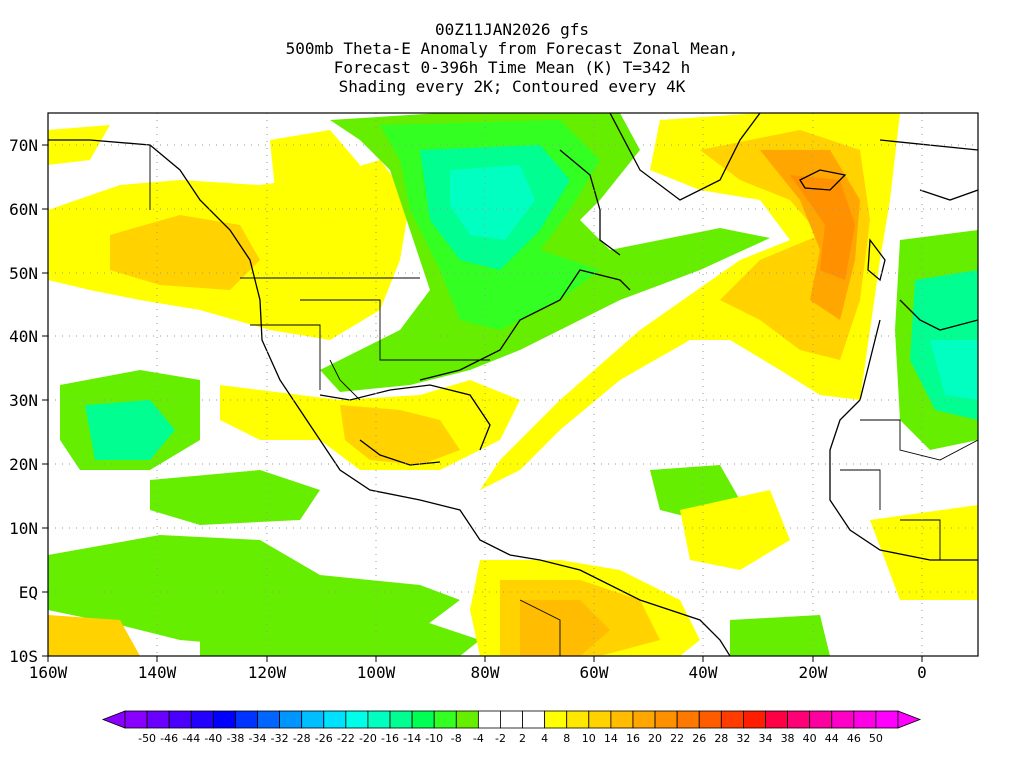 The image size is (1024, 768). I want to click on lat-label: 30N, so click(23, 400).